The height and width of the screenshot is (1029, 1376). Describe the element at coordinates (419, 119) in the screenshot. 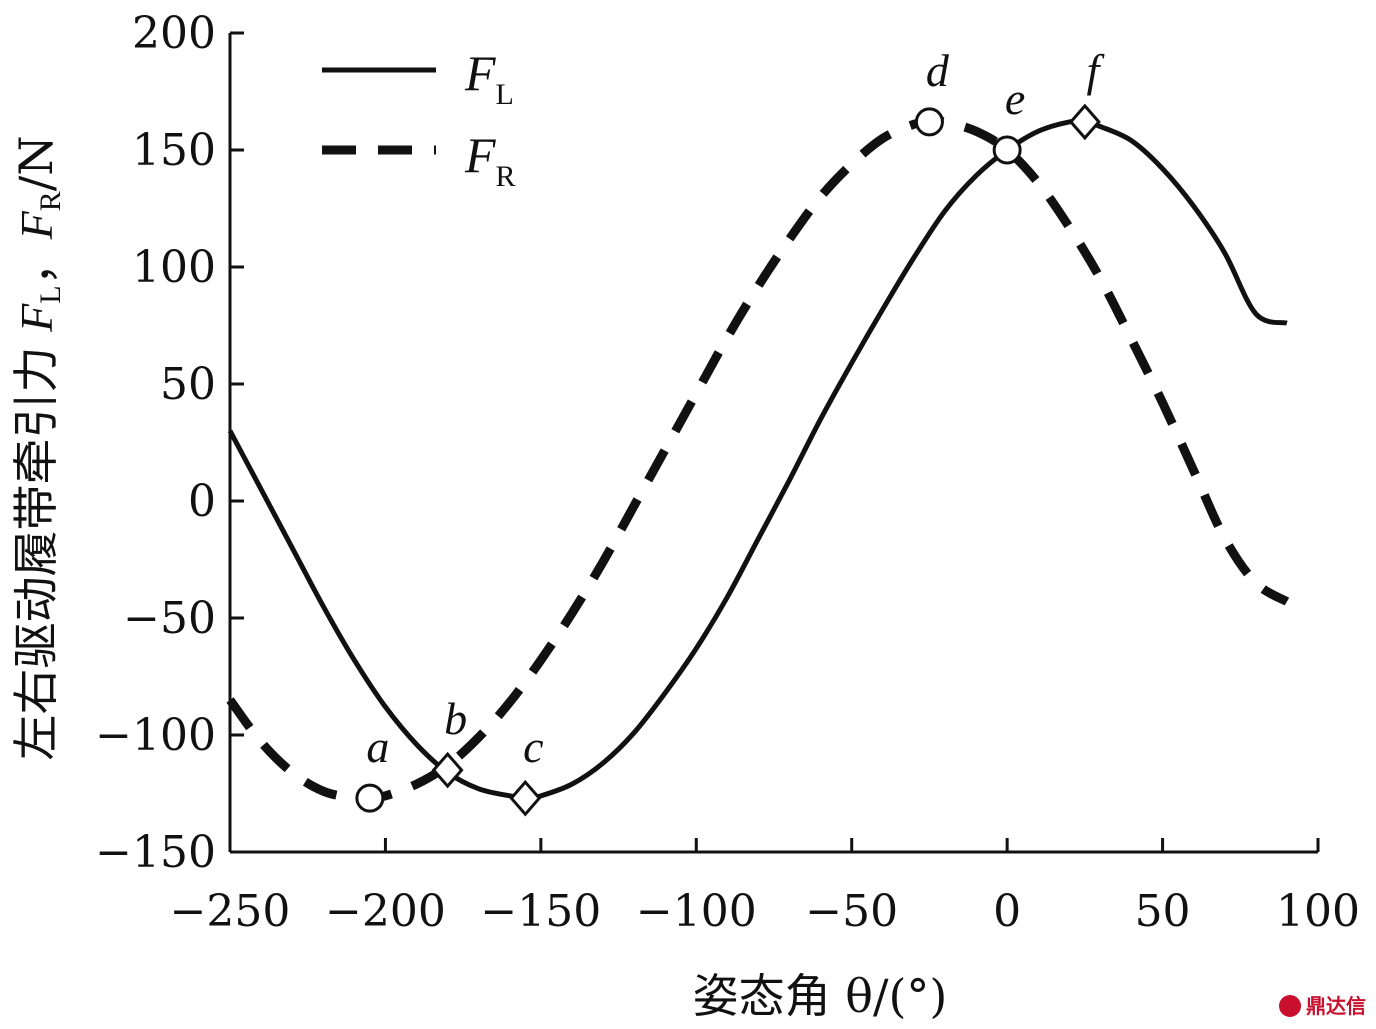

I see `legend: FL FR` at that location.